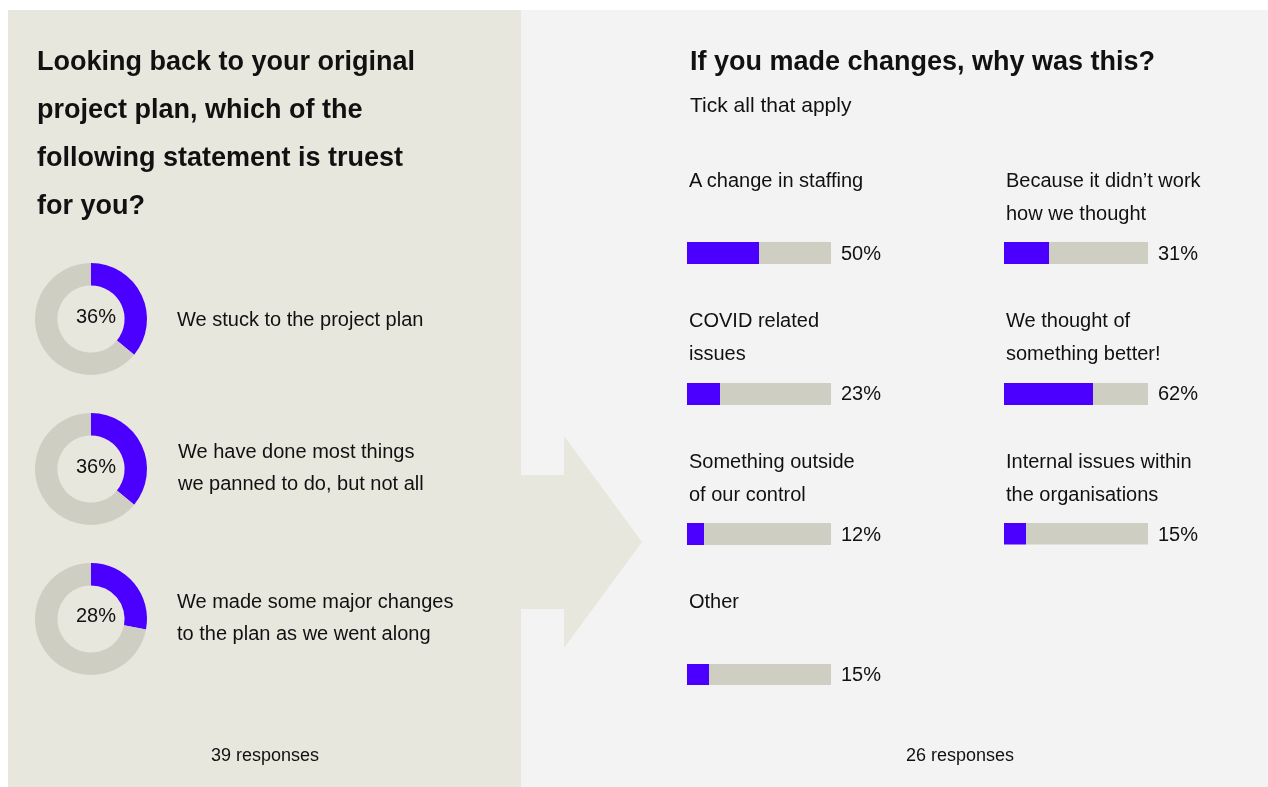 This screenshot has width=1268, height=787. Describe the element at coordinates (1178, 393) in the screenshot. I see `data-label: 62%` at that location.